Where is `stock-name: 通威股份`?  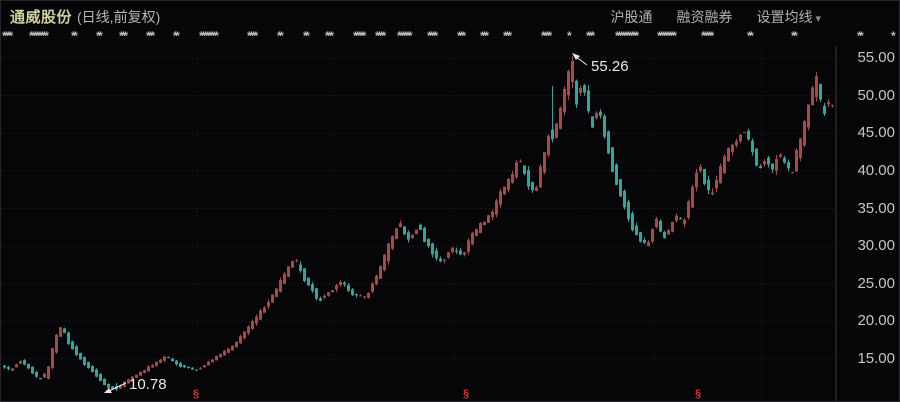 stock-name: 通威股份 is located at coordinates (41, 17).